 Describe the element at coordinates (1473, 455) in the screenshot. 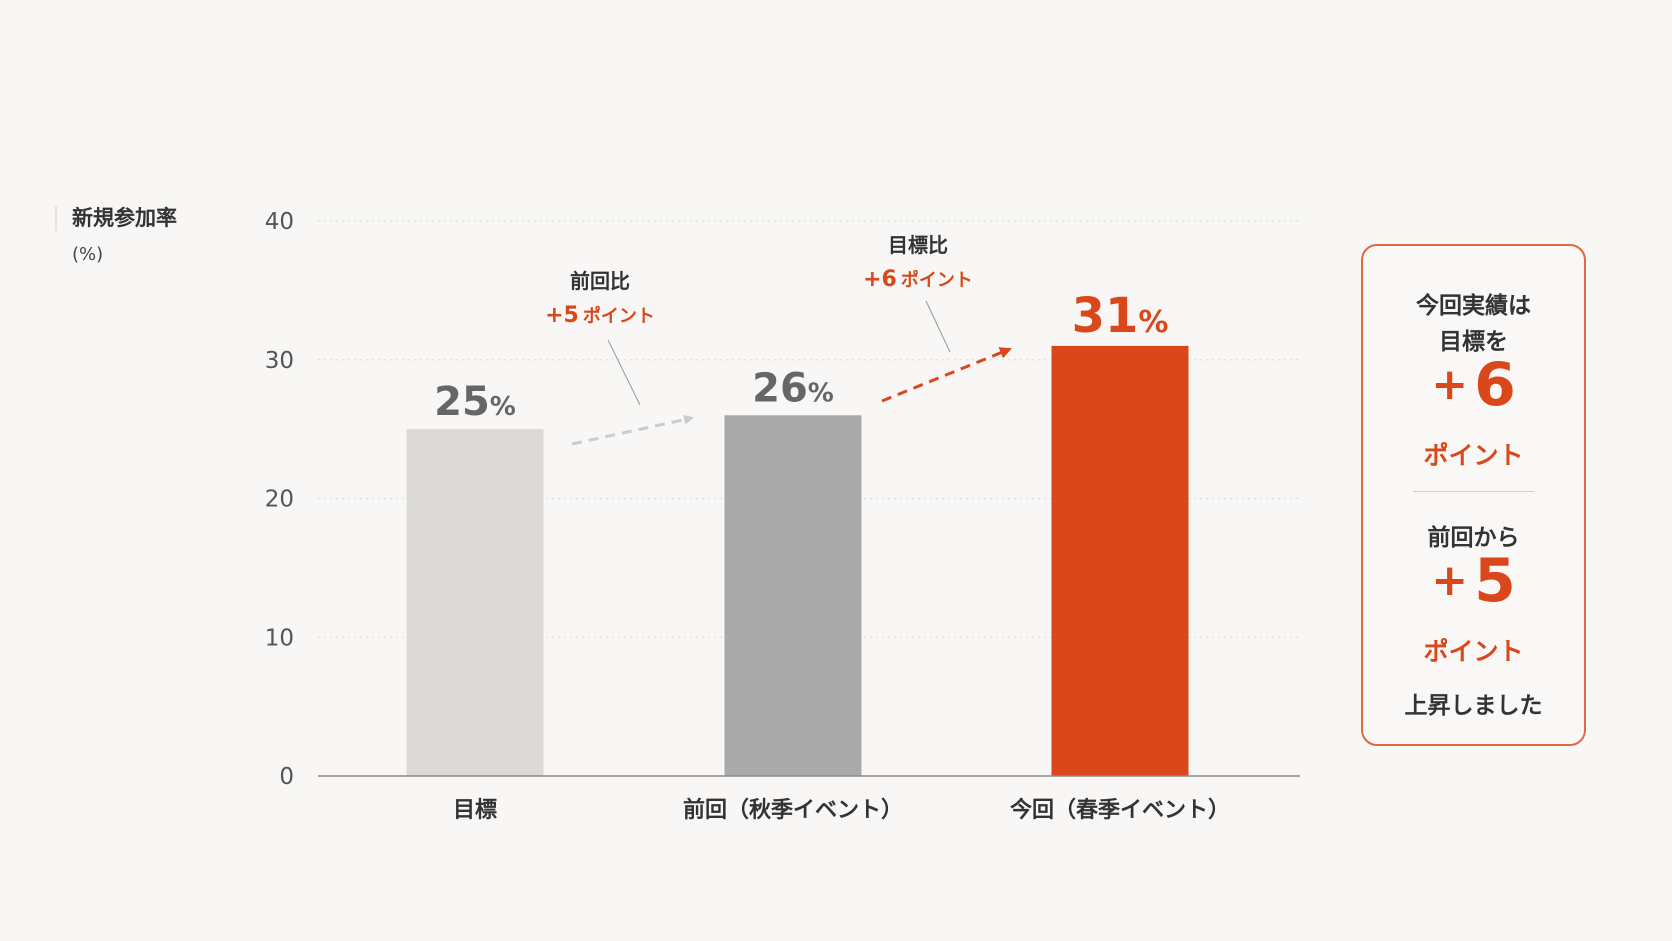

I see `summary-delta-target-unit: ポイント` at that location.